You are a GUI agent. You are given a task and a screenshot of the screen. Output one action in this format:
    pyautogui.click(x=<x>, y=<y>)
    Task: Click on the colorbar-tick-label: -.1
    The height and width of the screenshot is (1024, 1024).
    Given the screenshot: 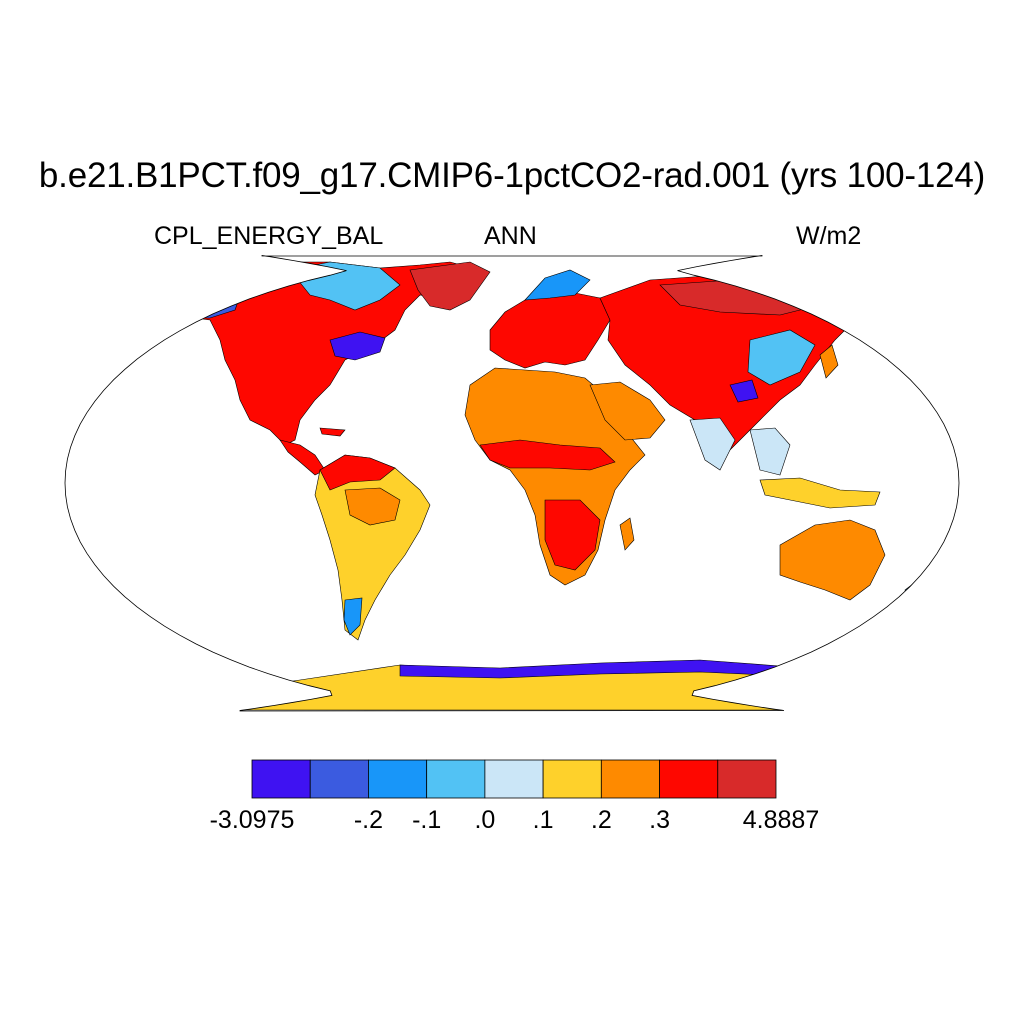 What is the action you would take?
    pyautogui.click(x=427, y=820)
    